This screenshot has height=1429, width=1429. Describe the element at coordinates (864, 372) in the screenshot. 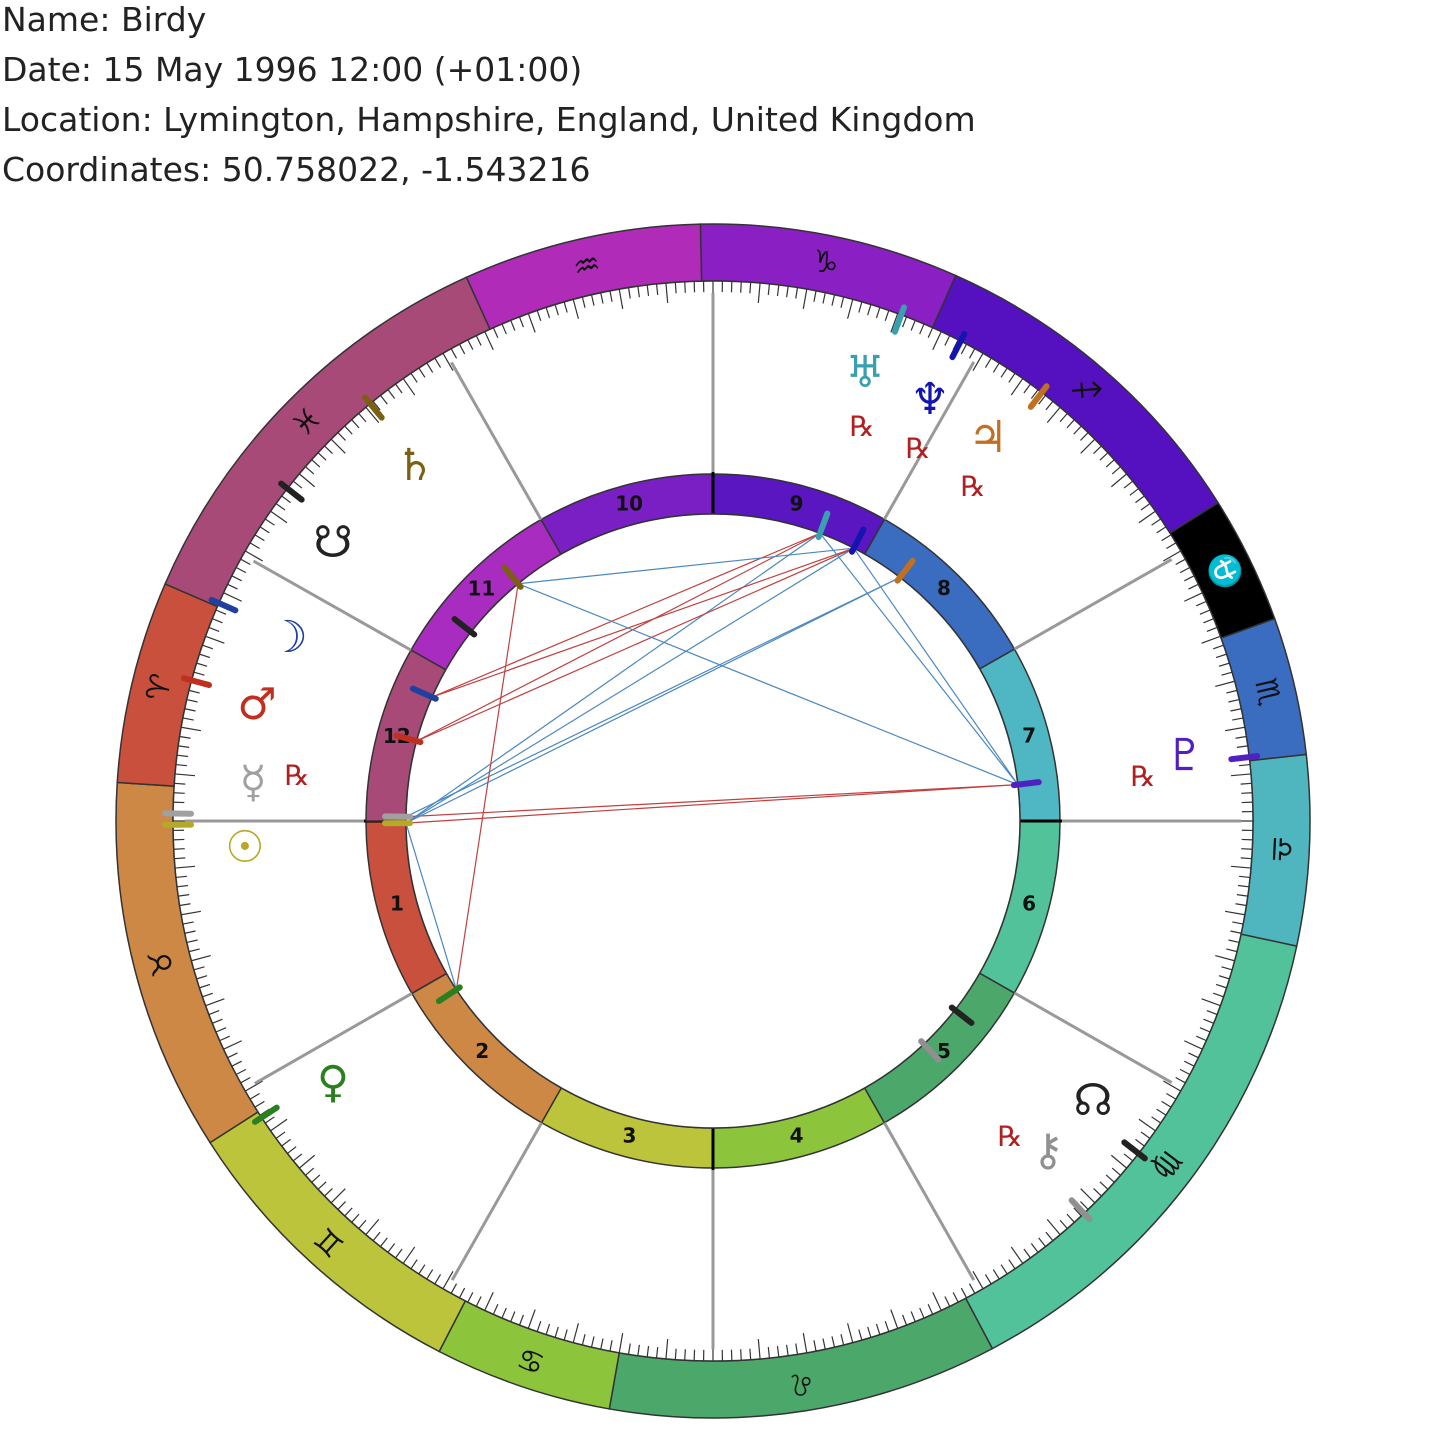

I see `planet-glyph: ♅` at that location.